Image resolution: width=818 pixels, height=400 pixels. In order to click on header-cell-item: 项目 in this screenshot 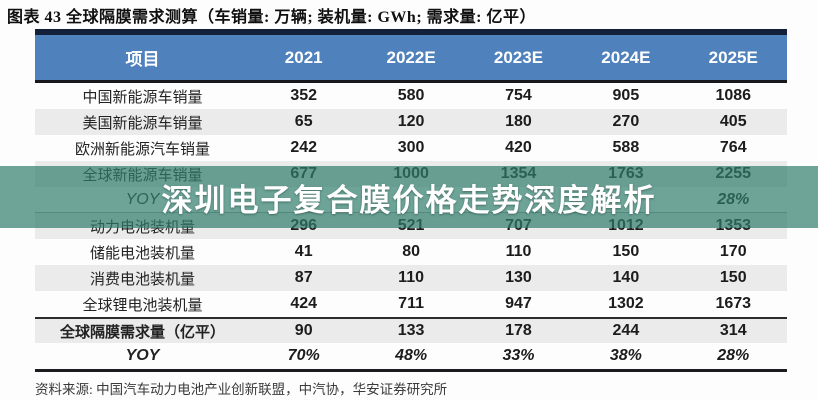, I will do `click(142, 59)`.